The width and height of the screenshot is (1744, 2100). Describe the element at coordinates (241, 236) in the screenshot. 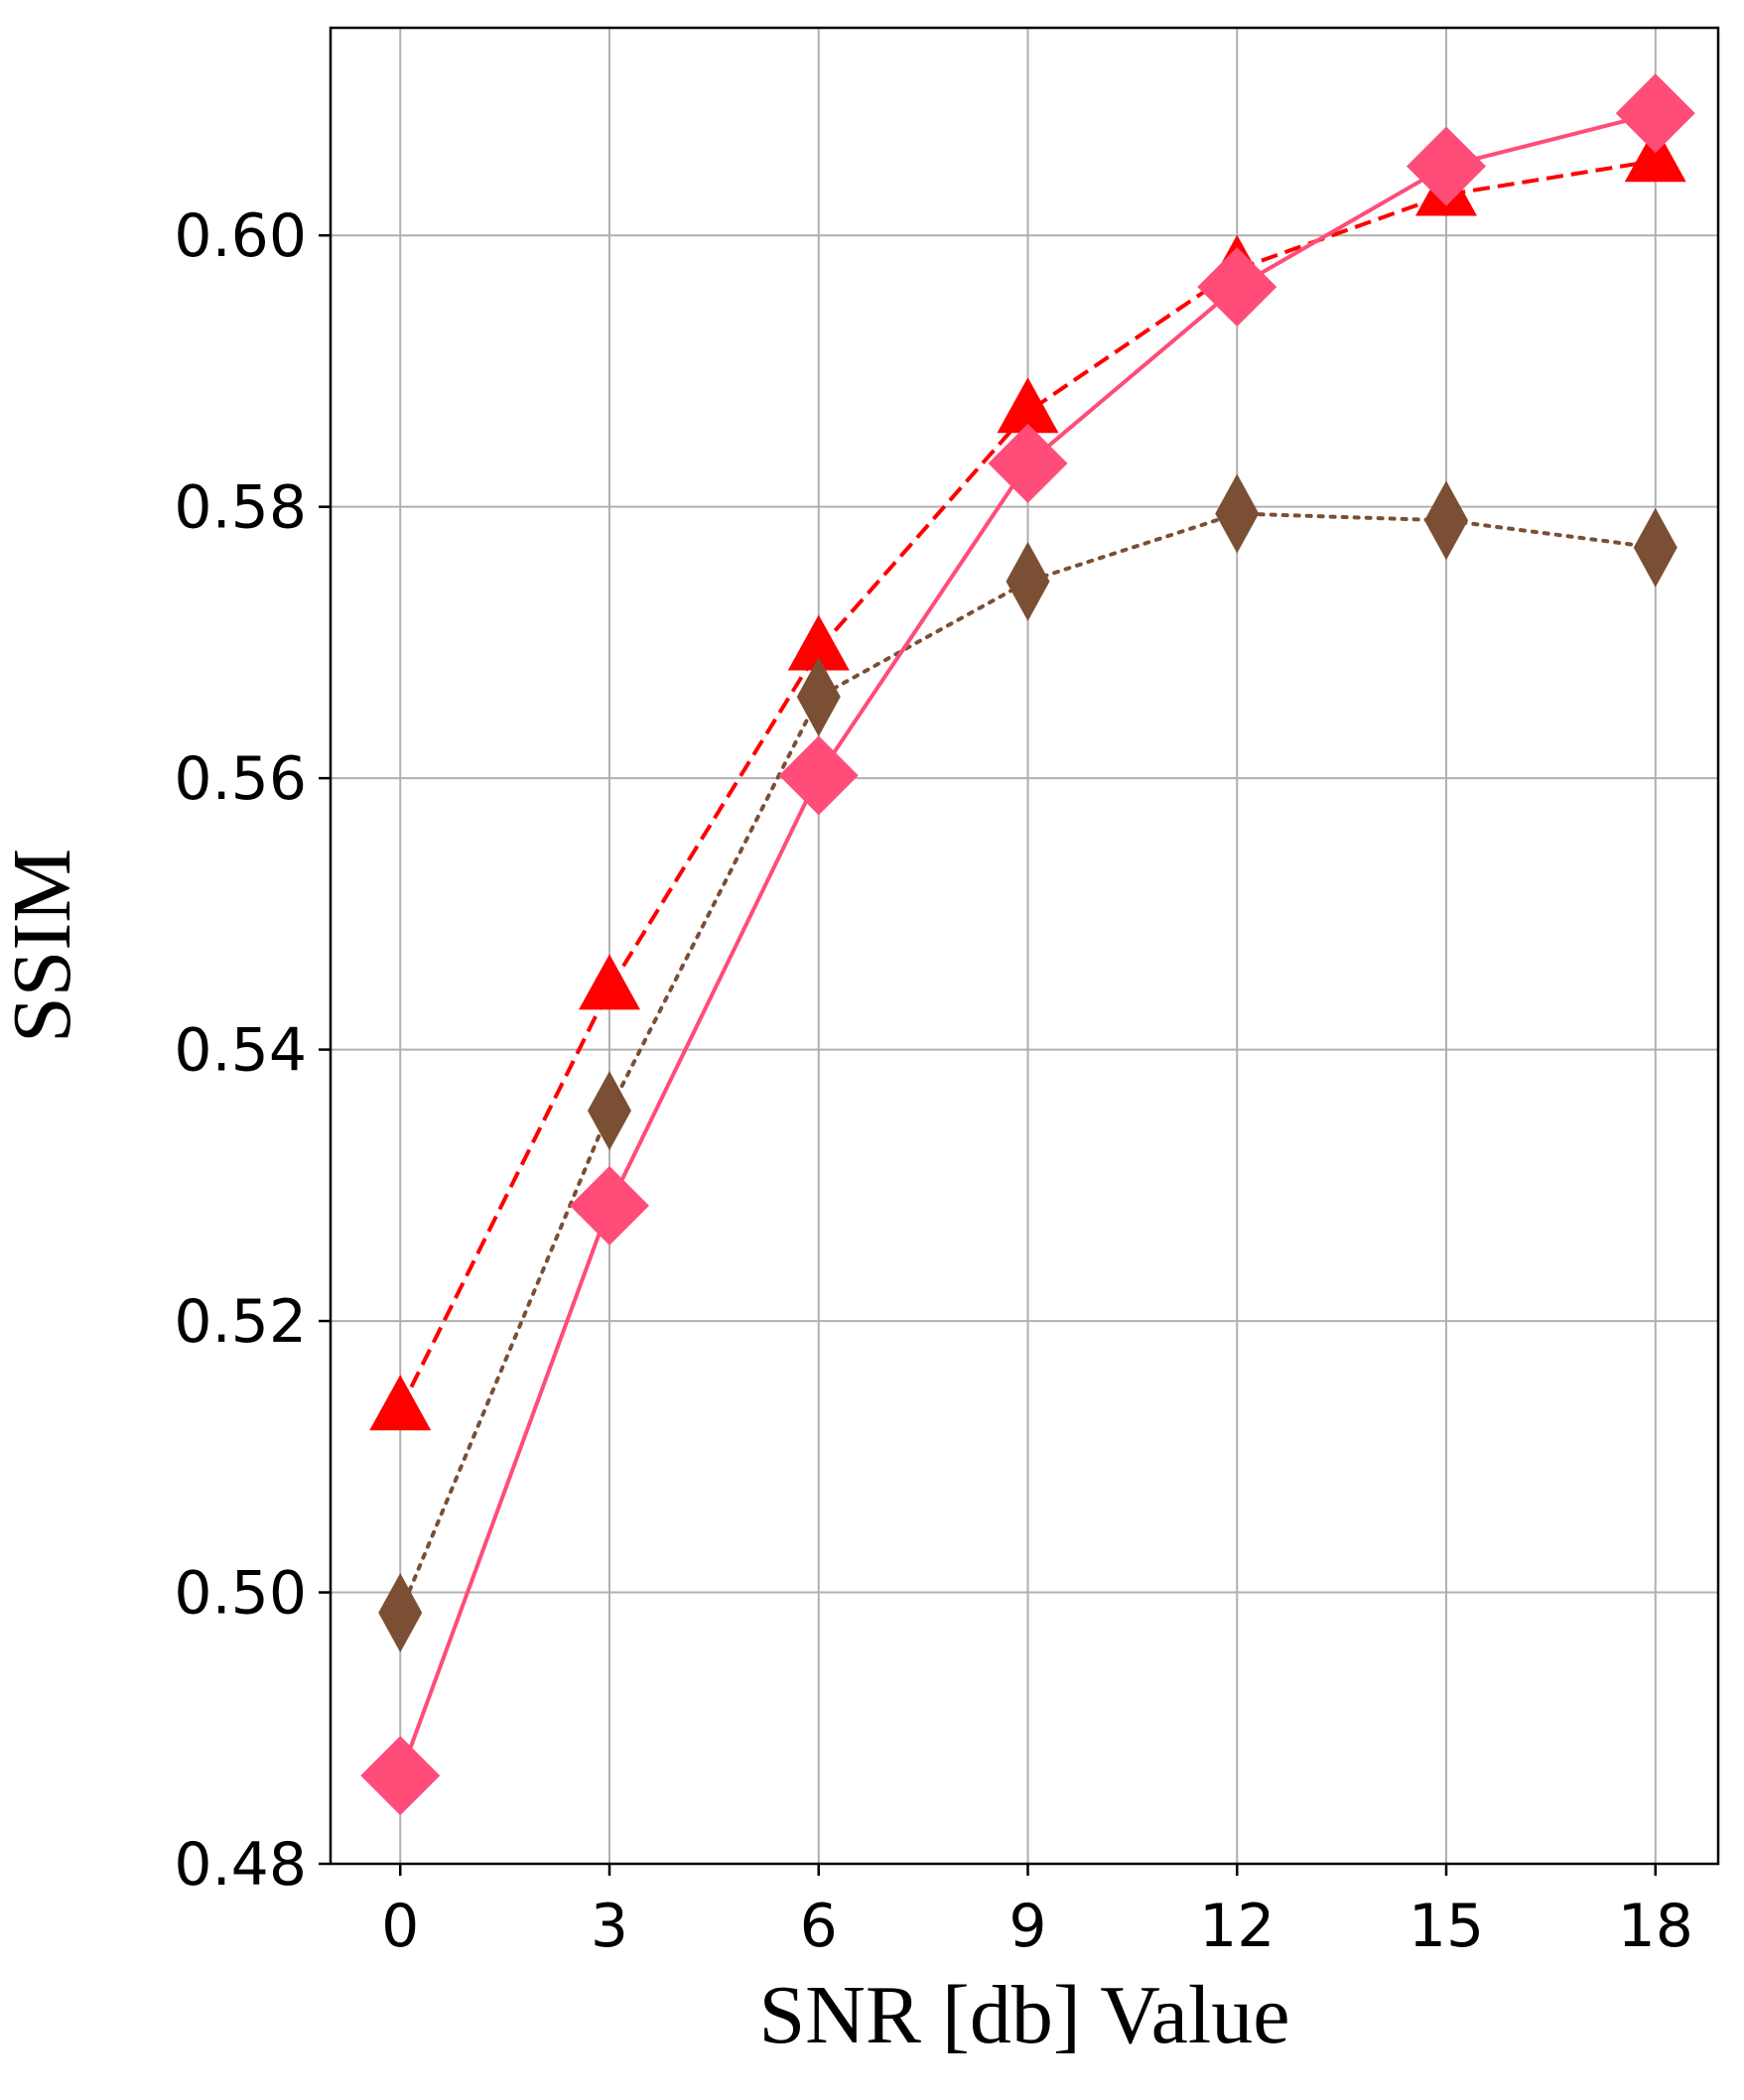

I see `y-tick-label: 0.60` at that location.